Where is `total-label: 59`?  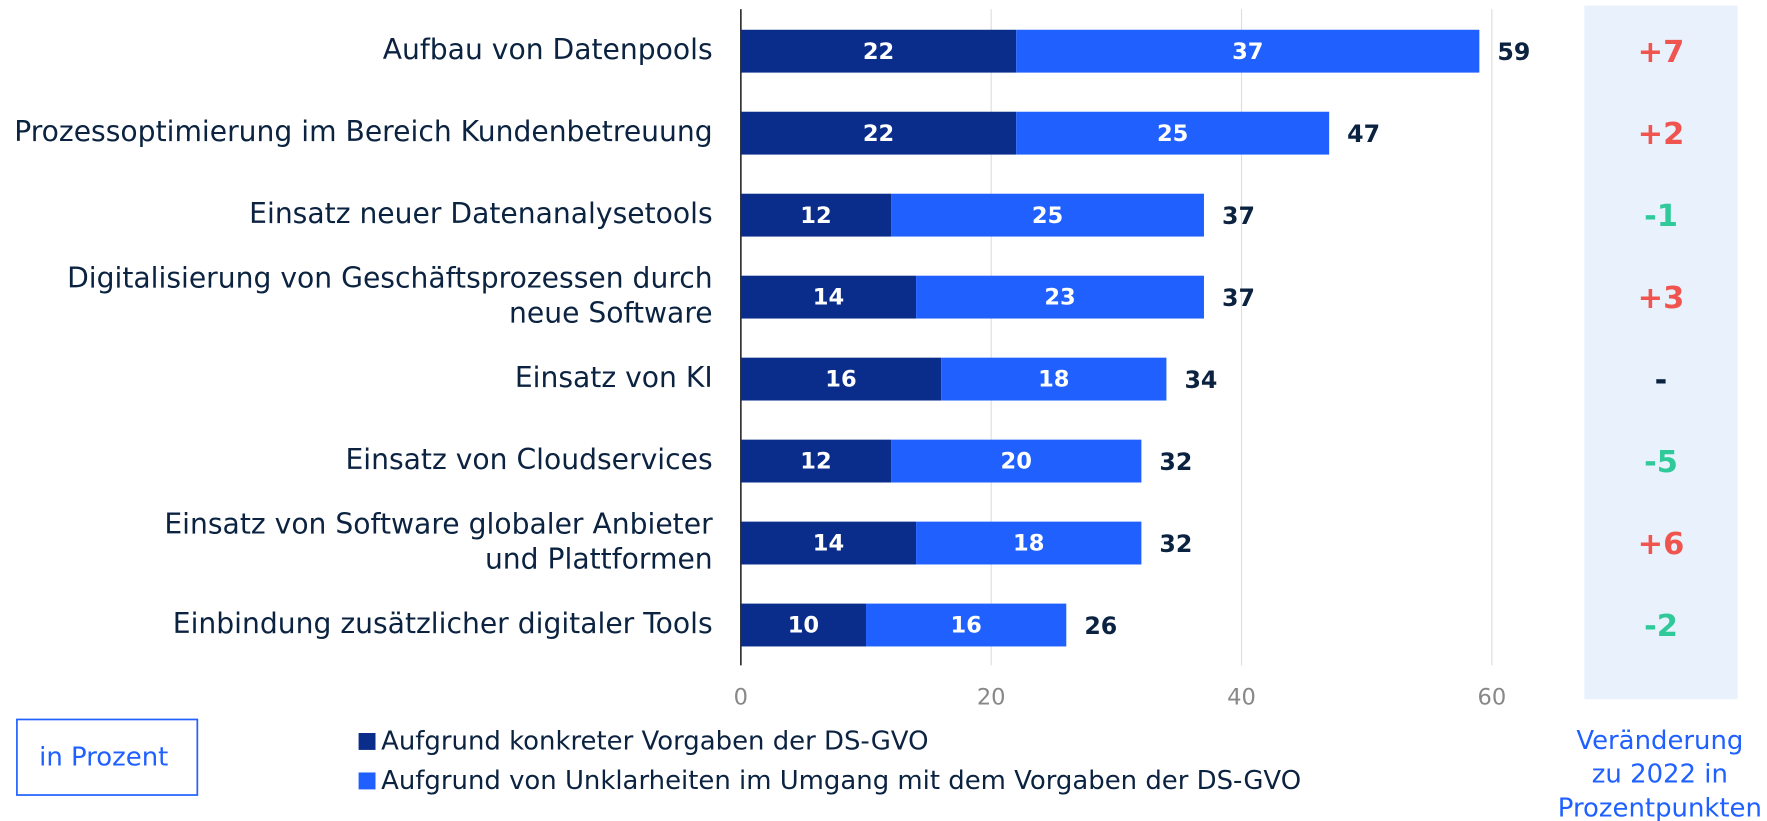 total-label: 59 is located at coordinates (1513, 52).